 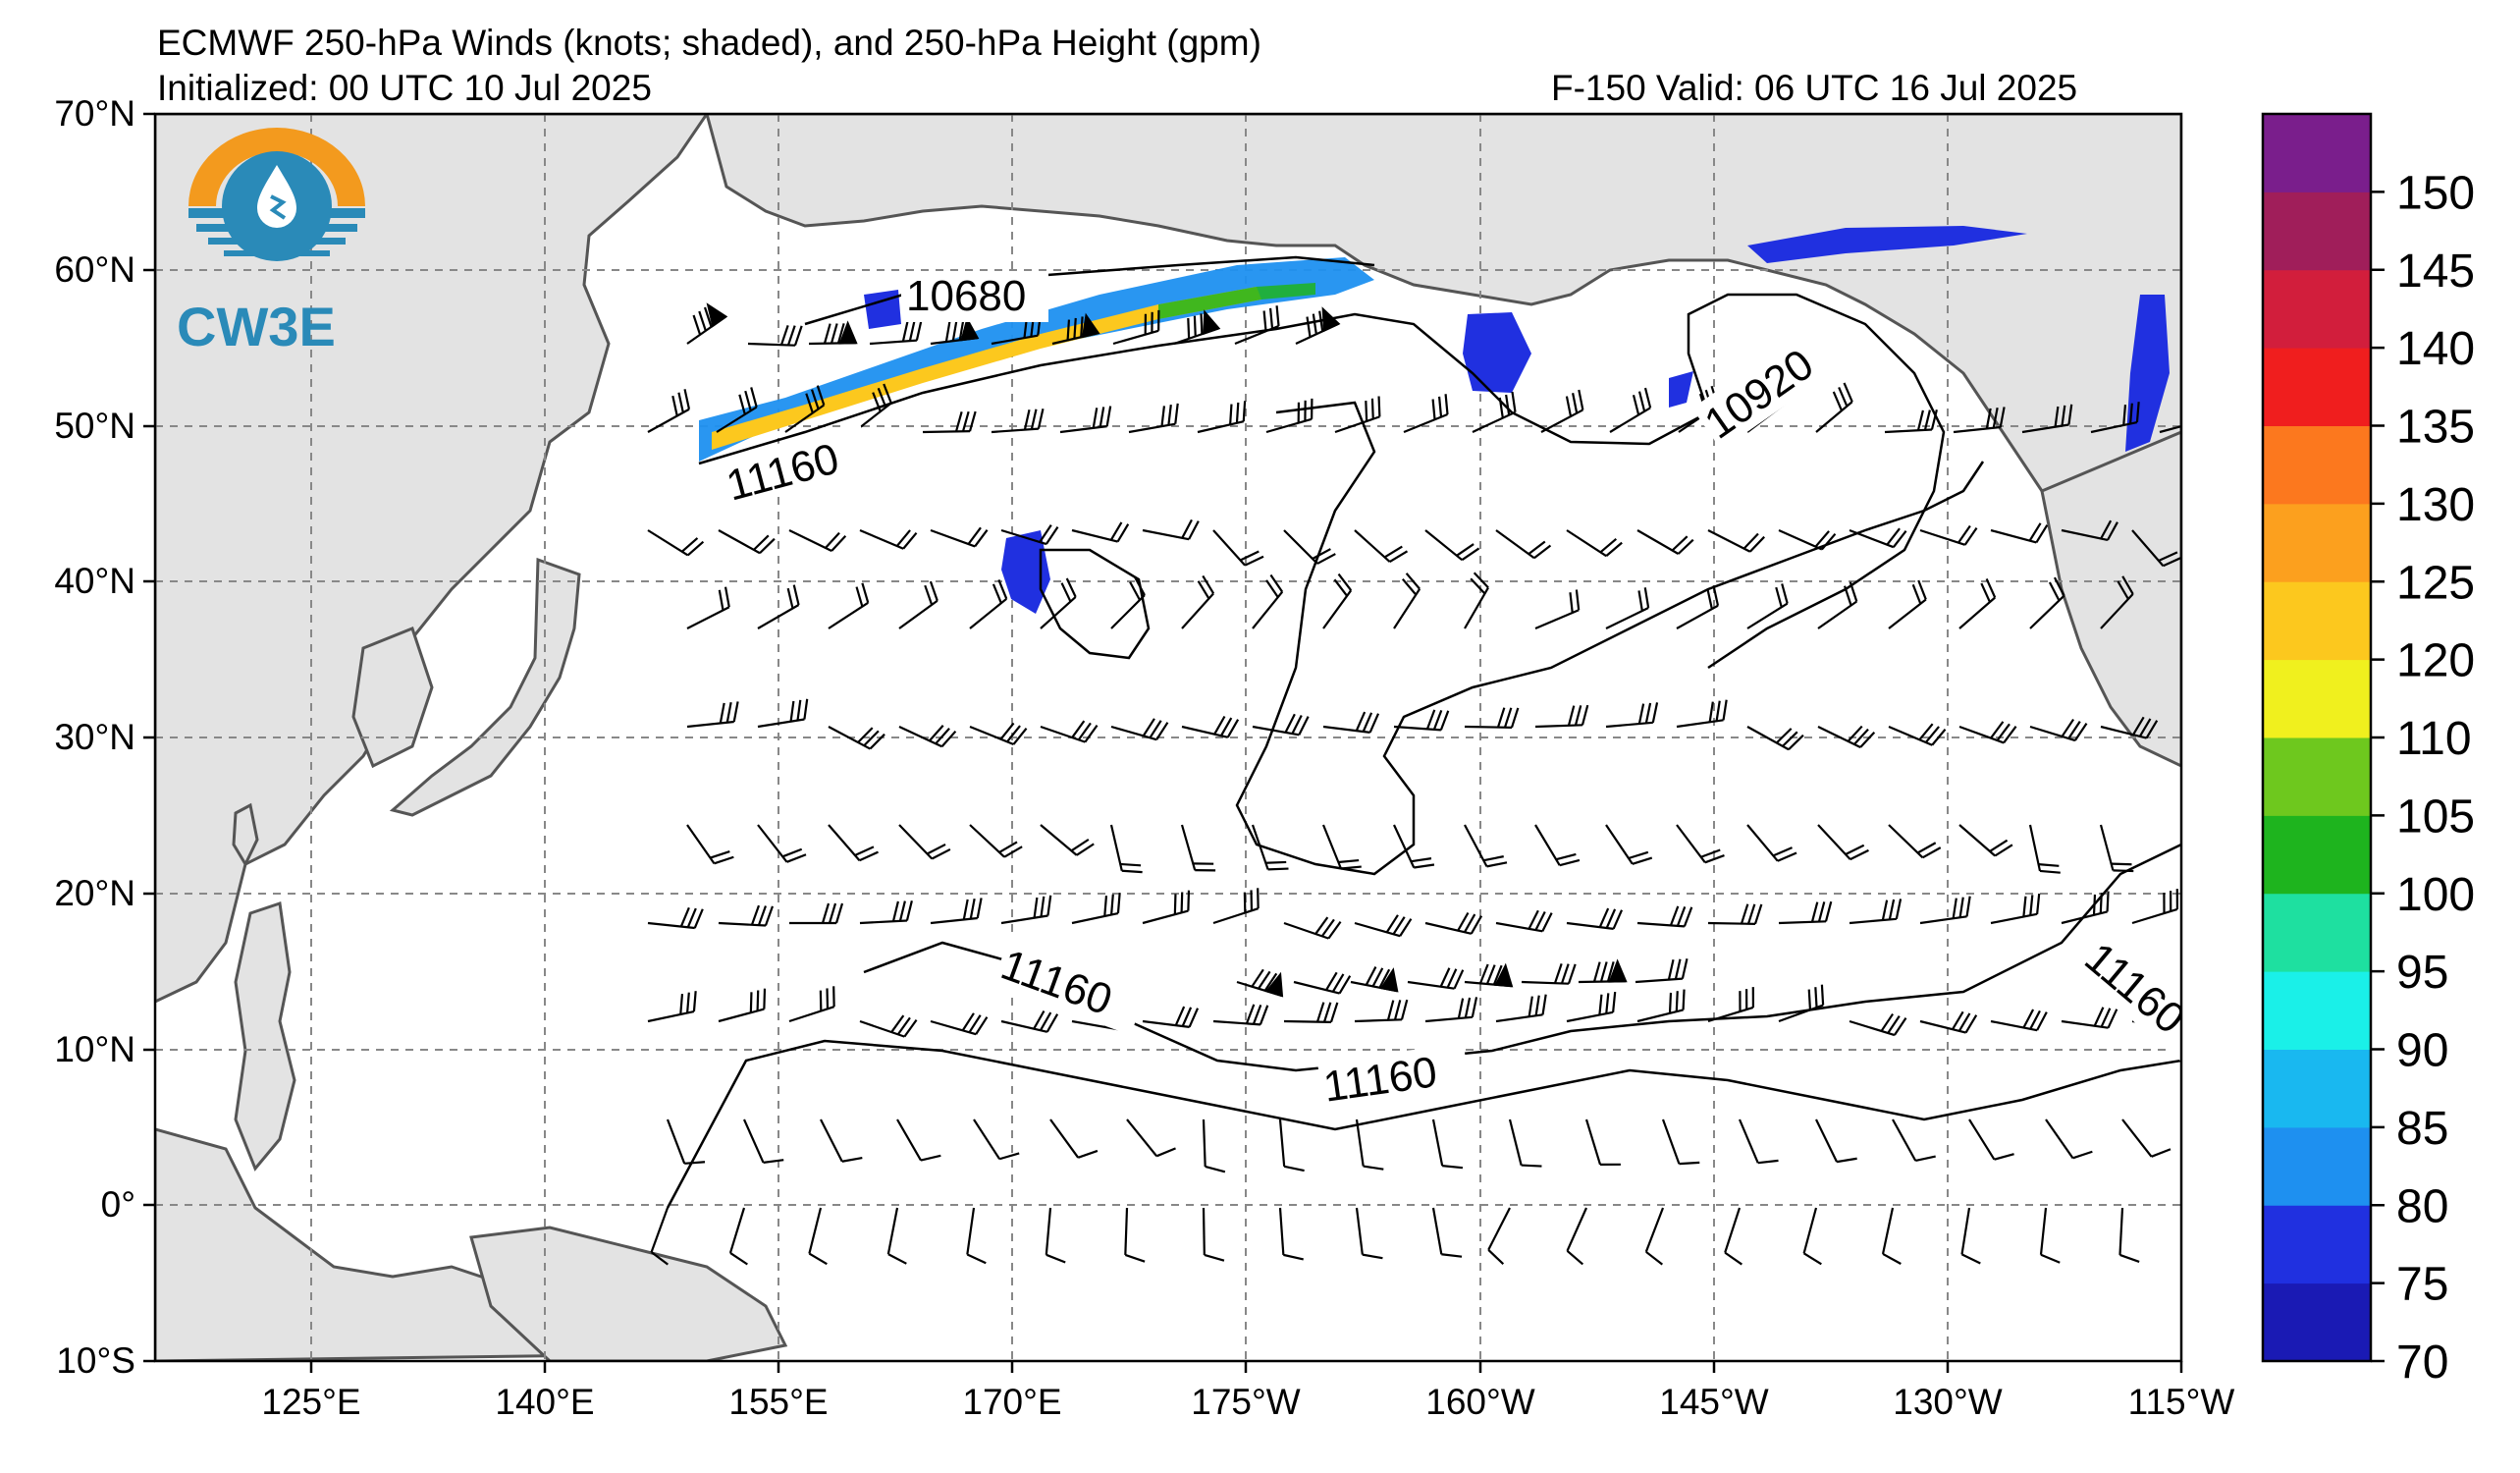 I want to click on colorbar-tick-label: 135, so click(x=2435, y=428).